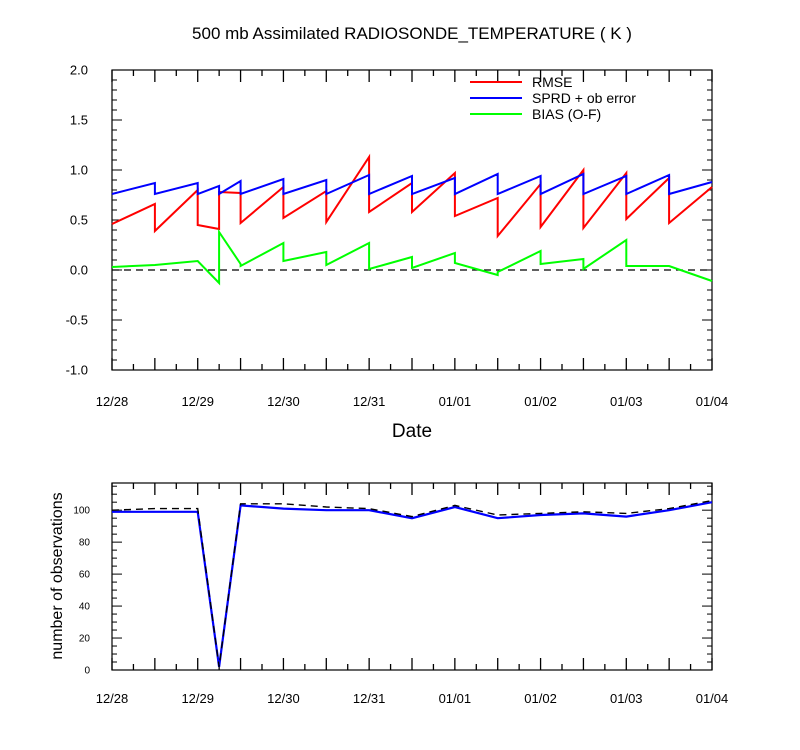 The image size is (800, 750). Describe the element at coordinates (77, 320) in the screenshot. I see `y-tick-label: -0.5` at that location.